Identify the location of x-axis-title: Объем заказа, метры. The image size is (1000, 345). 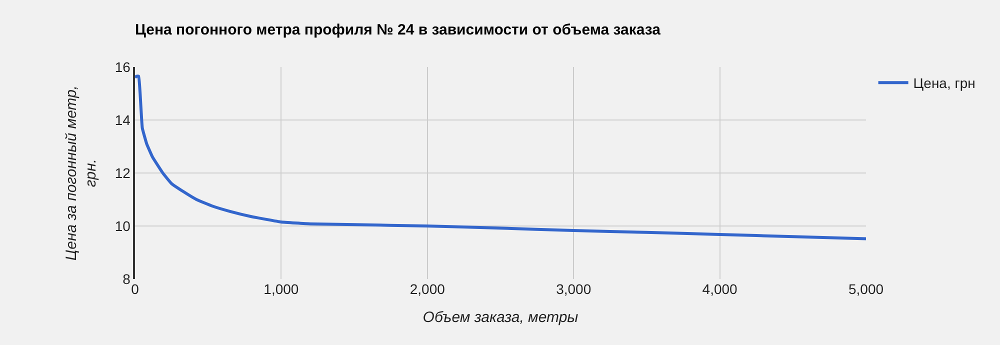
(500, 317).